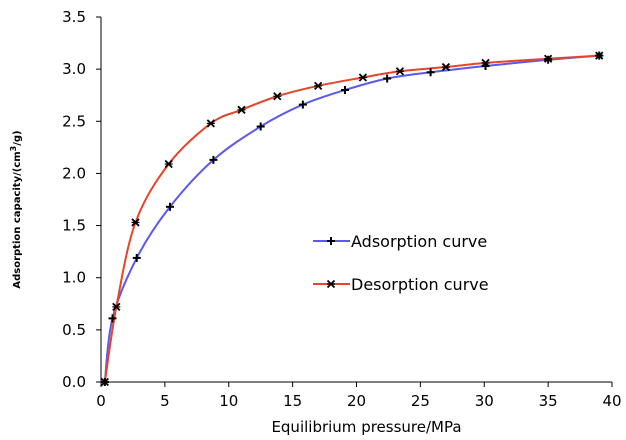  Describe the element at coordinates (484, 401) in the screenshot. I see `x-tick-label: 30` at that location.